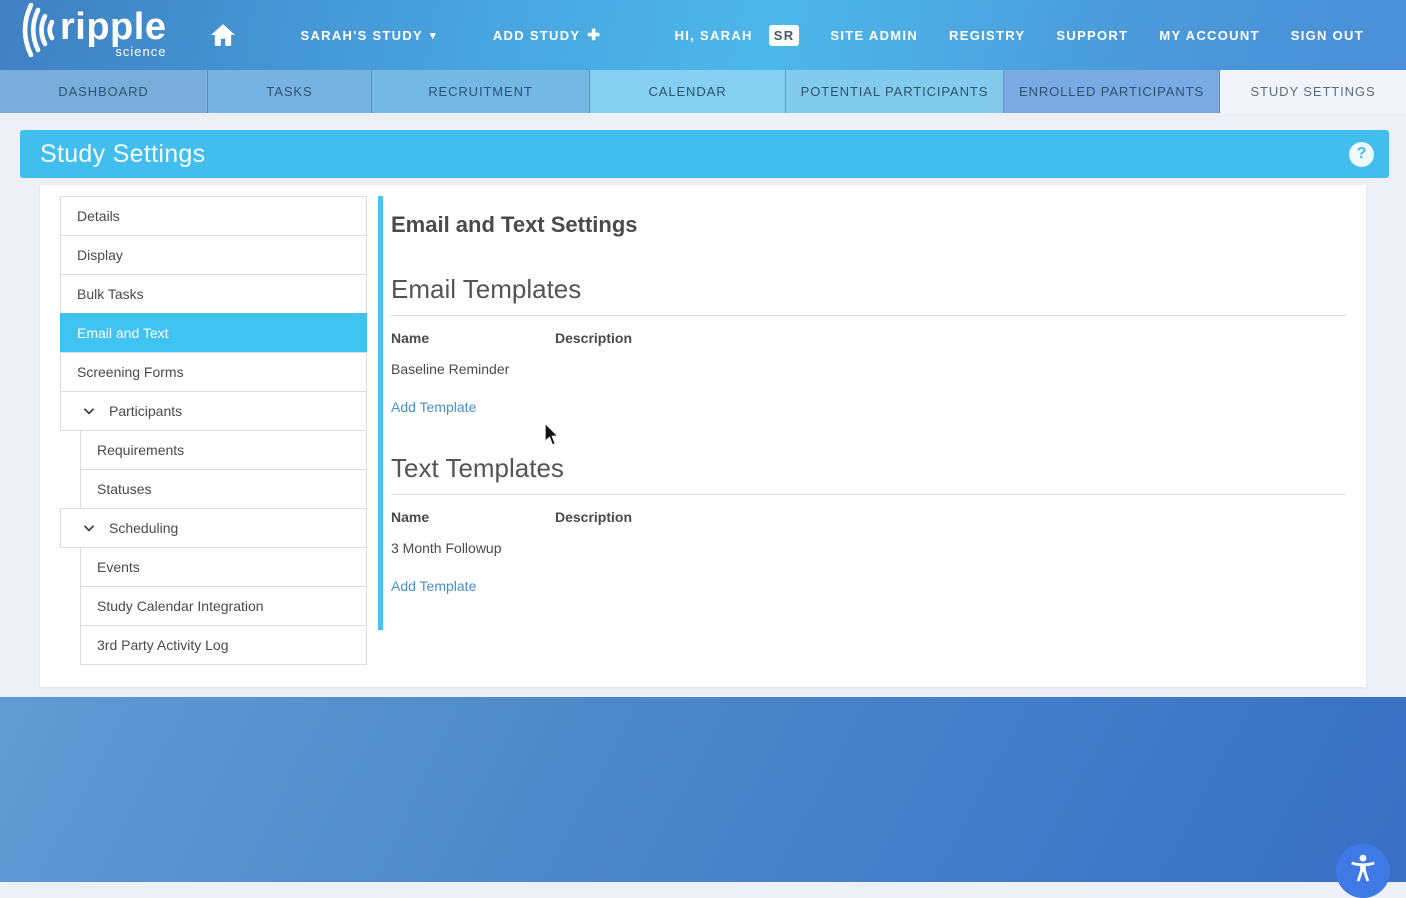  I want to click on tab-potential-participants: POTENTIAL PARTICIPANTS, so click(895, 91).